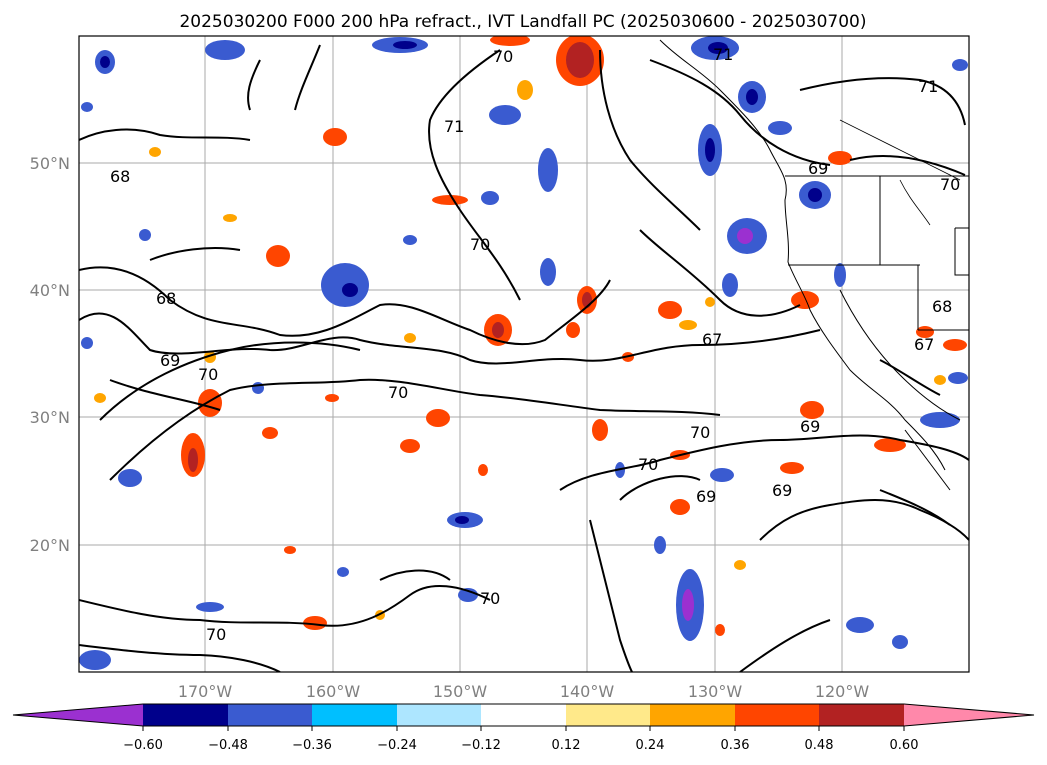 The image size is (1047, 765). Describe the element at coordinates (50, 417) in the screenshot. I see `lat-label: 30°N` at that location.